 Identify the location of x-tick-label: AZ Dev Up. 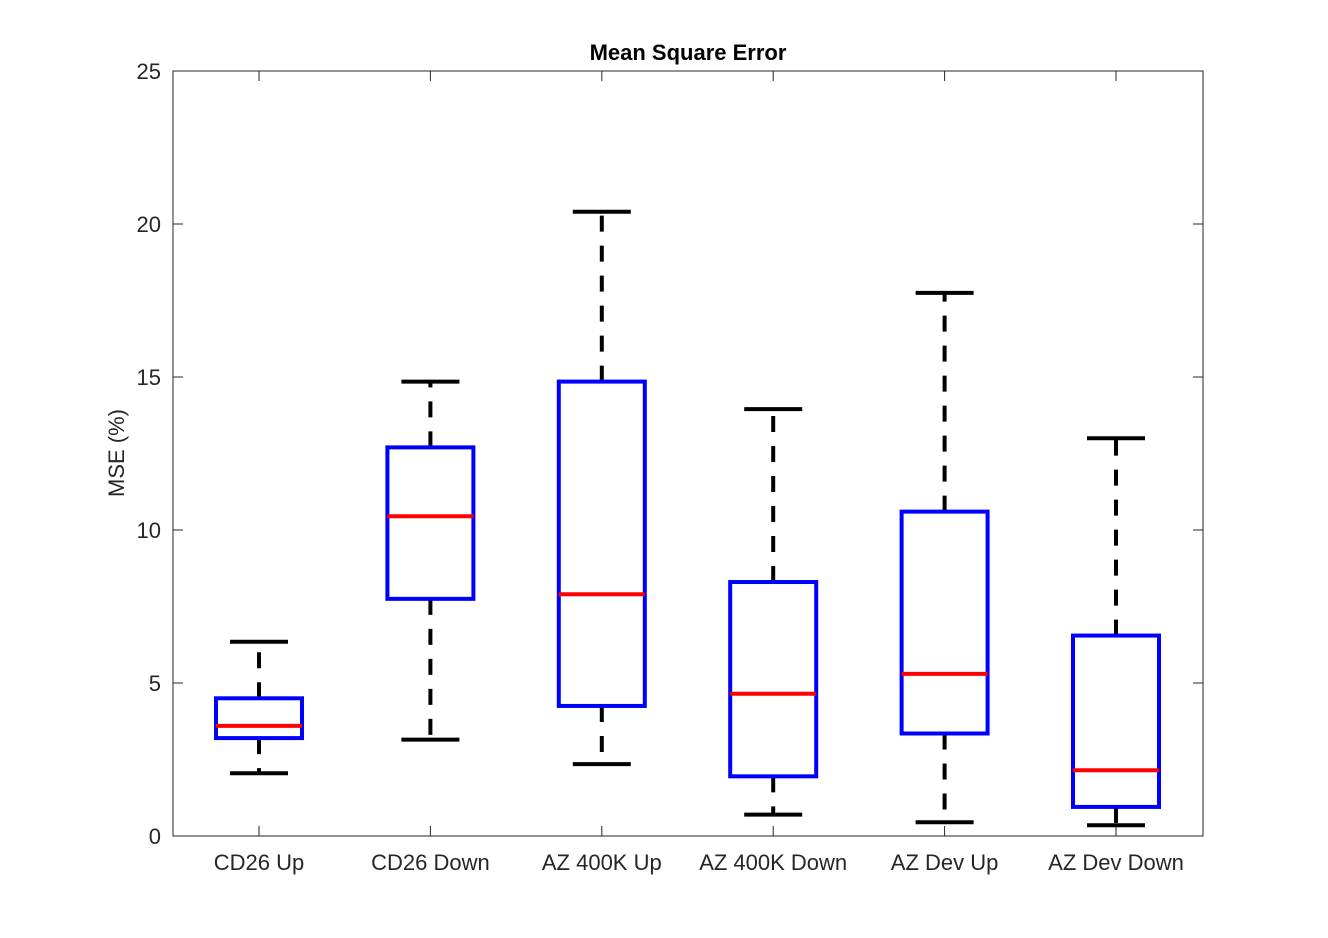
(945, 862).